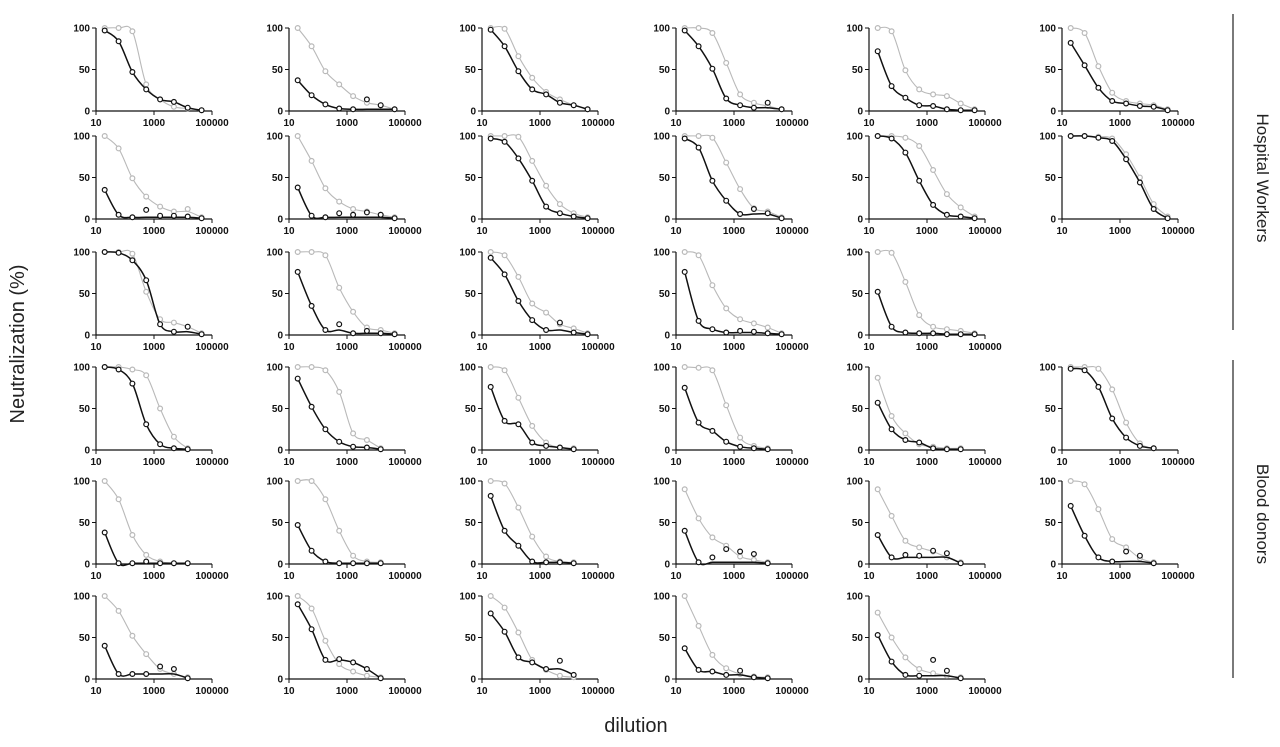 Image resolution: width=1280 pixels, height=747 pixels. What do you see at coordinates (731, 645) in the screenshot?
I see `chart-panel-33: 0 50 100 10 1000 100000` at bounding box center [731, 645].